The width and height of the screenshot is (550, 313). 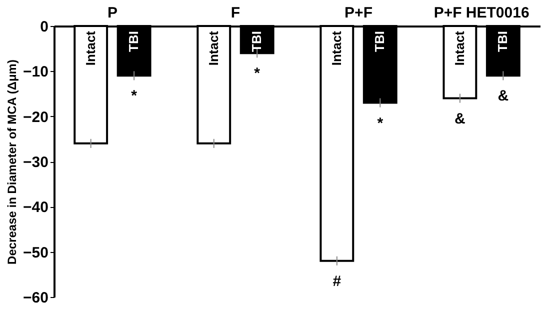 I want to click on series-label: TBI, so click(x=256, y=41).